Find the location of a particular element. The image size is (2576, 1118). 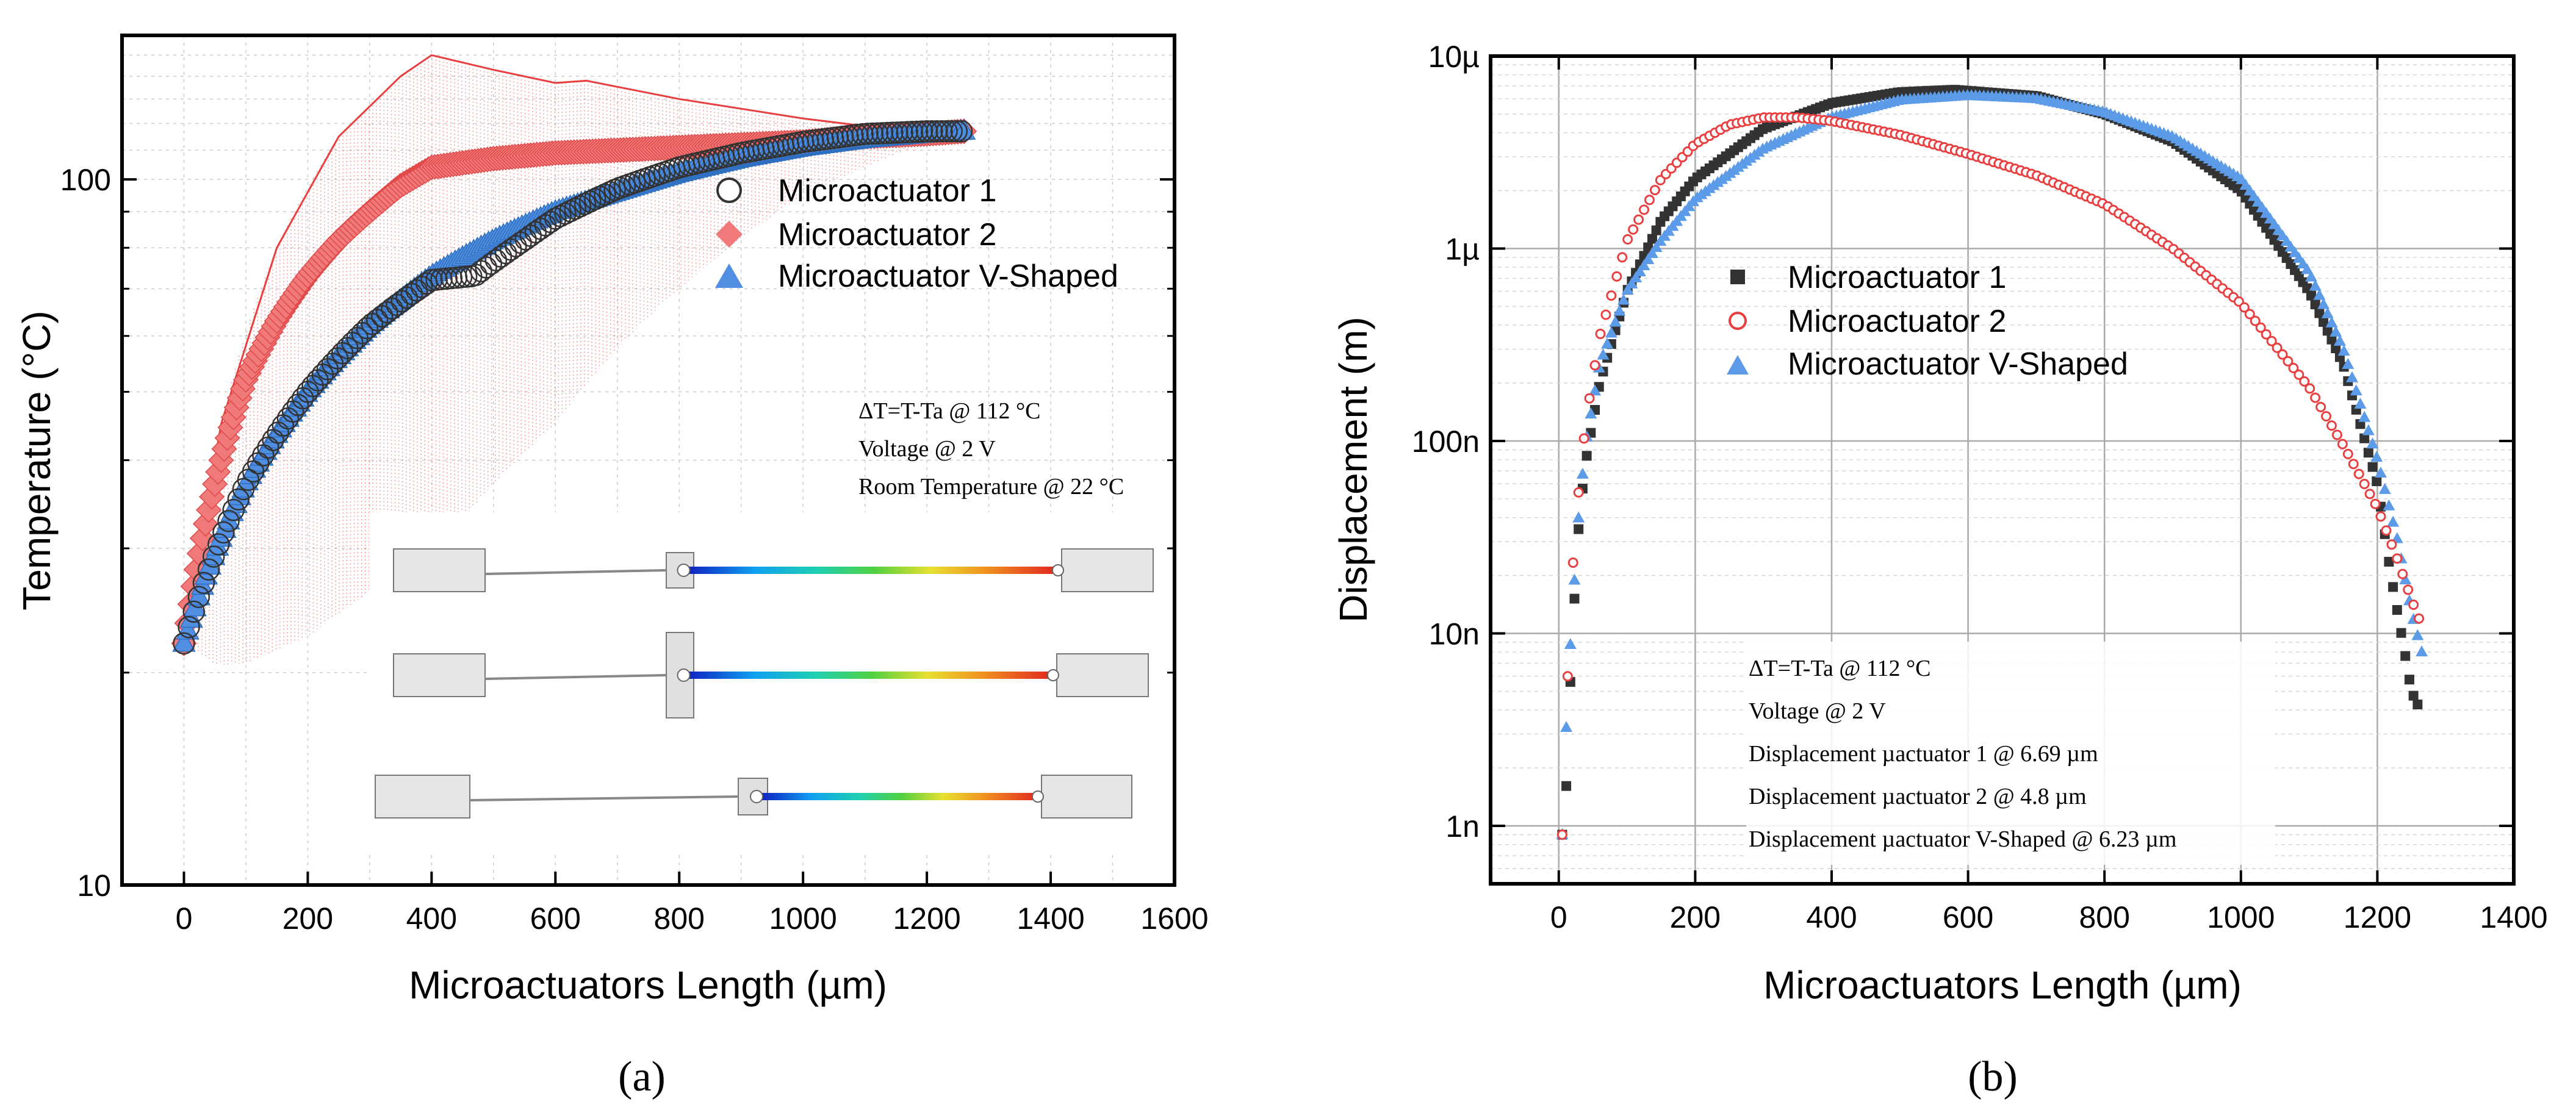

x-tick-label: 0 is located at coordinates (1558, 917).